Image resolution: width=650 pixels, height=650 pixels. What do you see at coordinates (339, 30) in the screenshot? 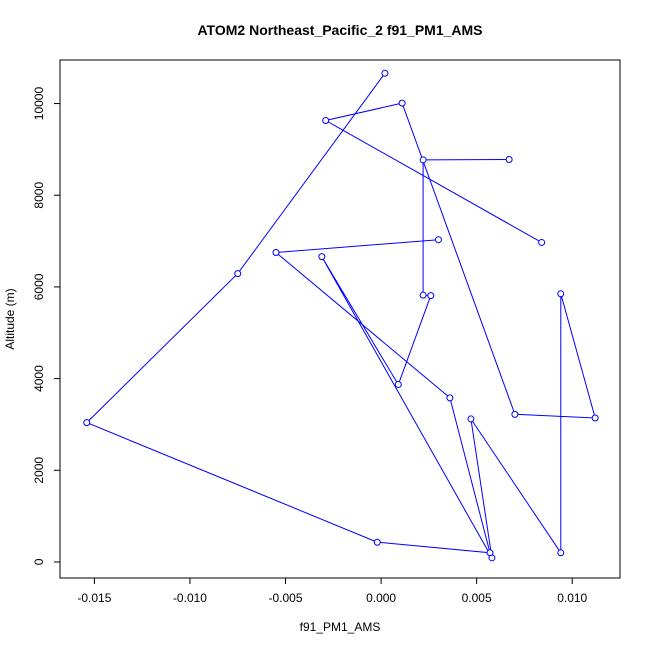
I see `chart-title: ATOM2 Northeast_Pacific_2 f91_PM1_AMS` at bounding box center [339, 30].